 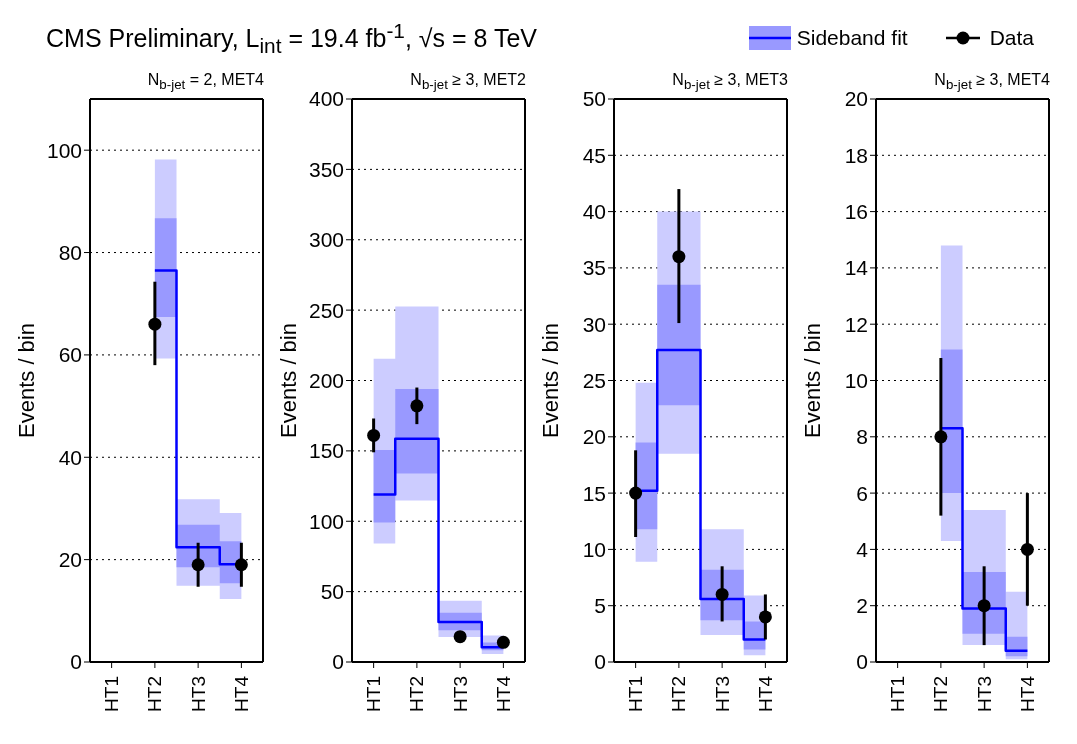 I want to click on y-tick-label: 5, so click(x=600, y=606).